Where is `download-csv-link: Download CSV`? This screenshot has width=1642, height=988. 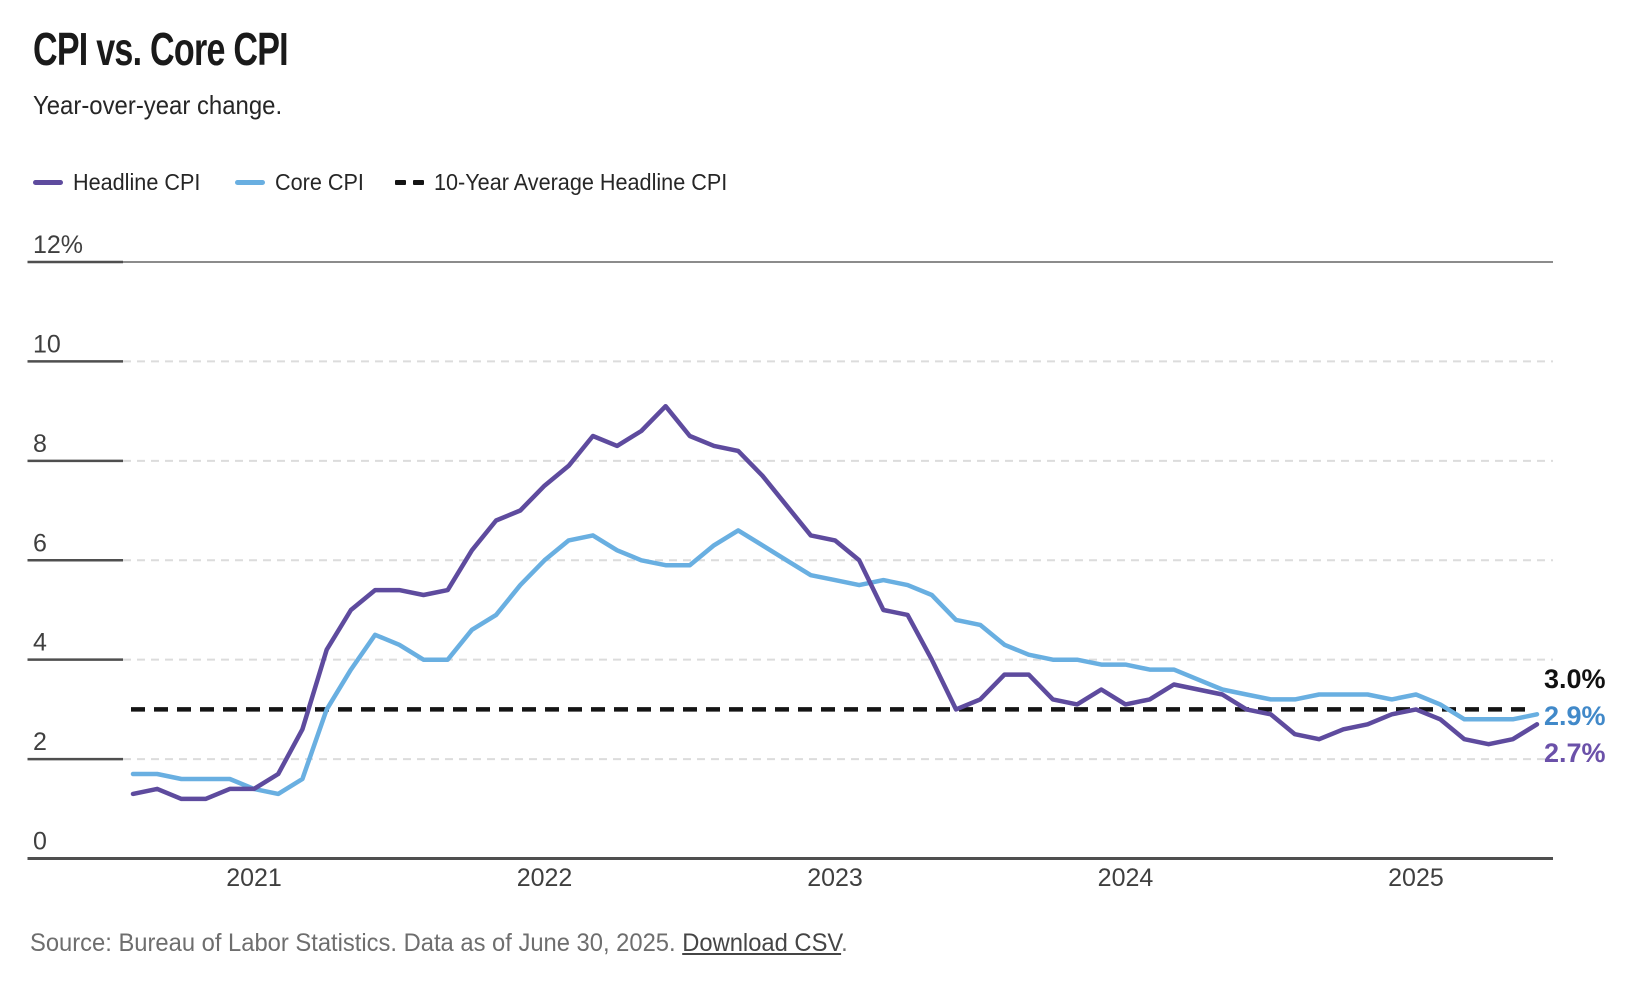
download-csv-link: Download CSV is located at coordinates (762, 943).